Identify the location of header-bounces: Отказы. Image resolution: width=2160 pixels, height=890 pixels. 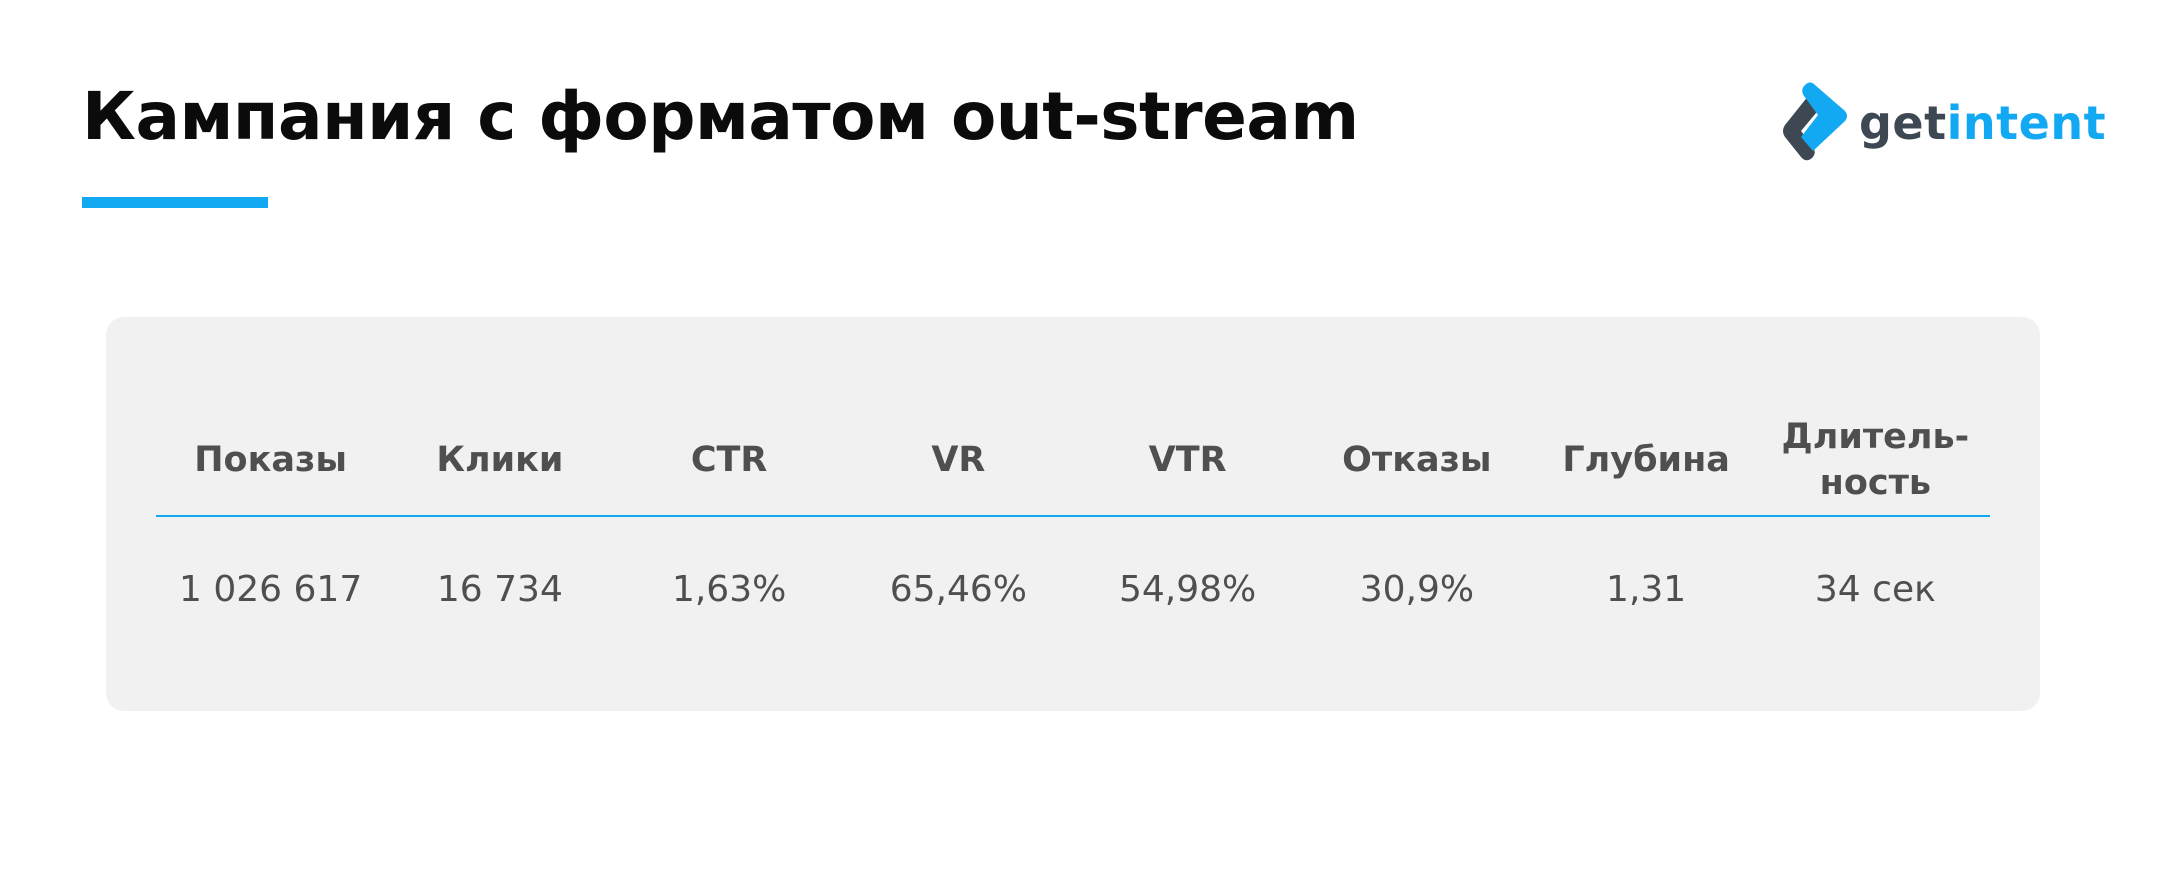
(1416, 460).